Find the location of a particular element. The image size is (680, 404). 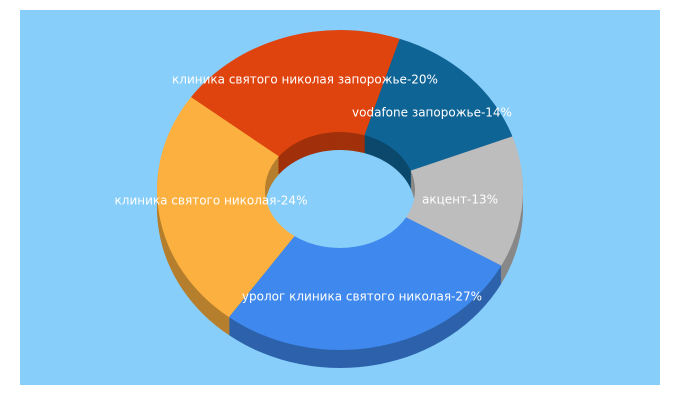

data-label: vodafone запорожье-14% is located at coordinates (432, 113).